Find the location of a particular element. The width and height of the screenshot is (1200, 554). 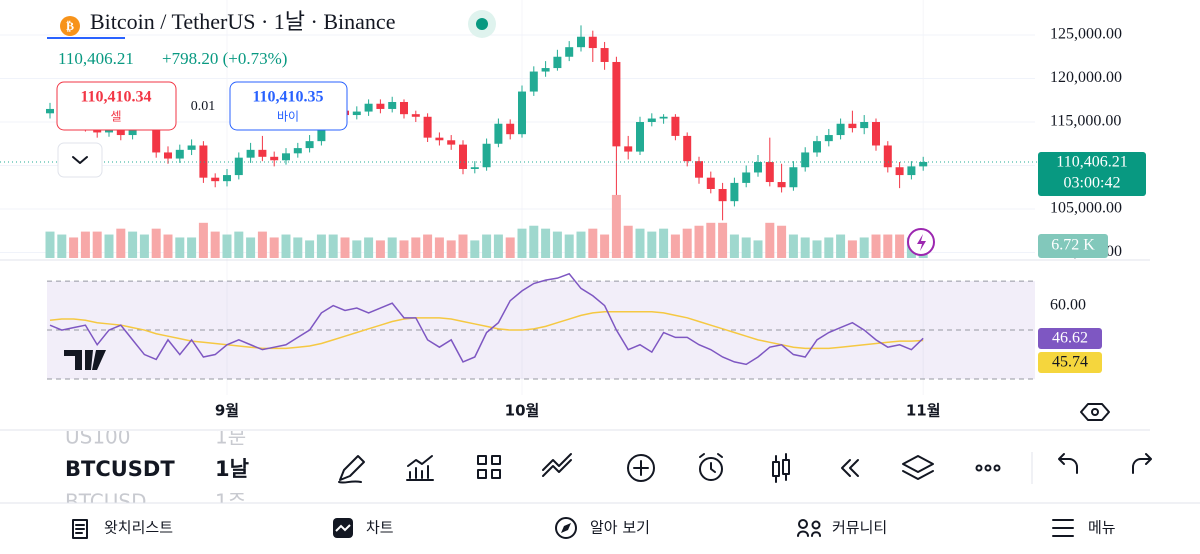

lightning is located at coordinates (921, 242).